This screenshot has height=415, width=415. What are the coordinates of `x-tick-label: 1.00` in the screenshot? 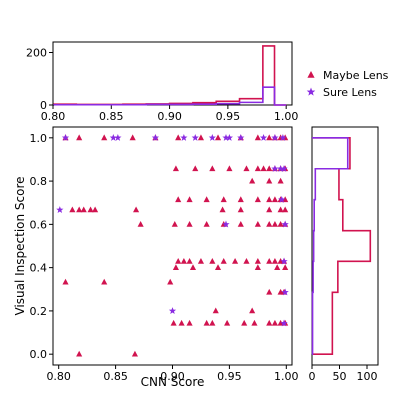 It's located at (286, 376).